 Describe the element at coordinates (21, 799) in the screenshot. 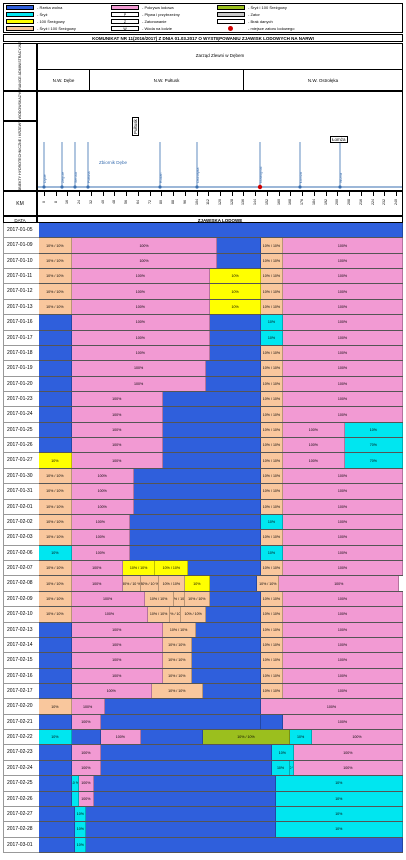

I see `date-cell: 2017-02-26` at that location.